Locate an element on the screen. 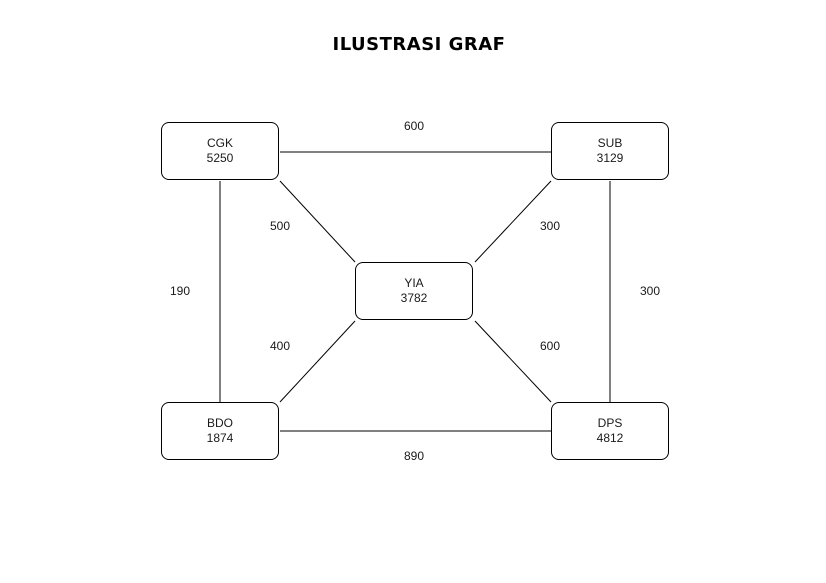  edge-label-cgk-yia: 500 is located at coordinates (280, 226).